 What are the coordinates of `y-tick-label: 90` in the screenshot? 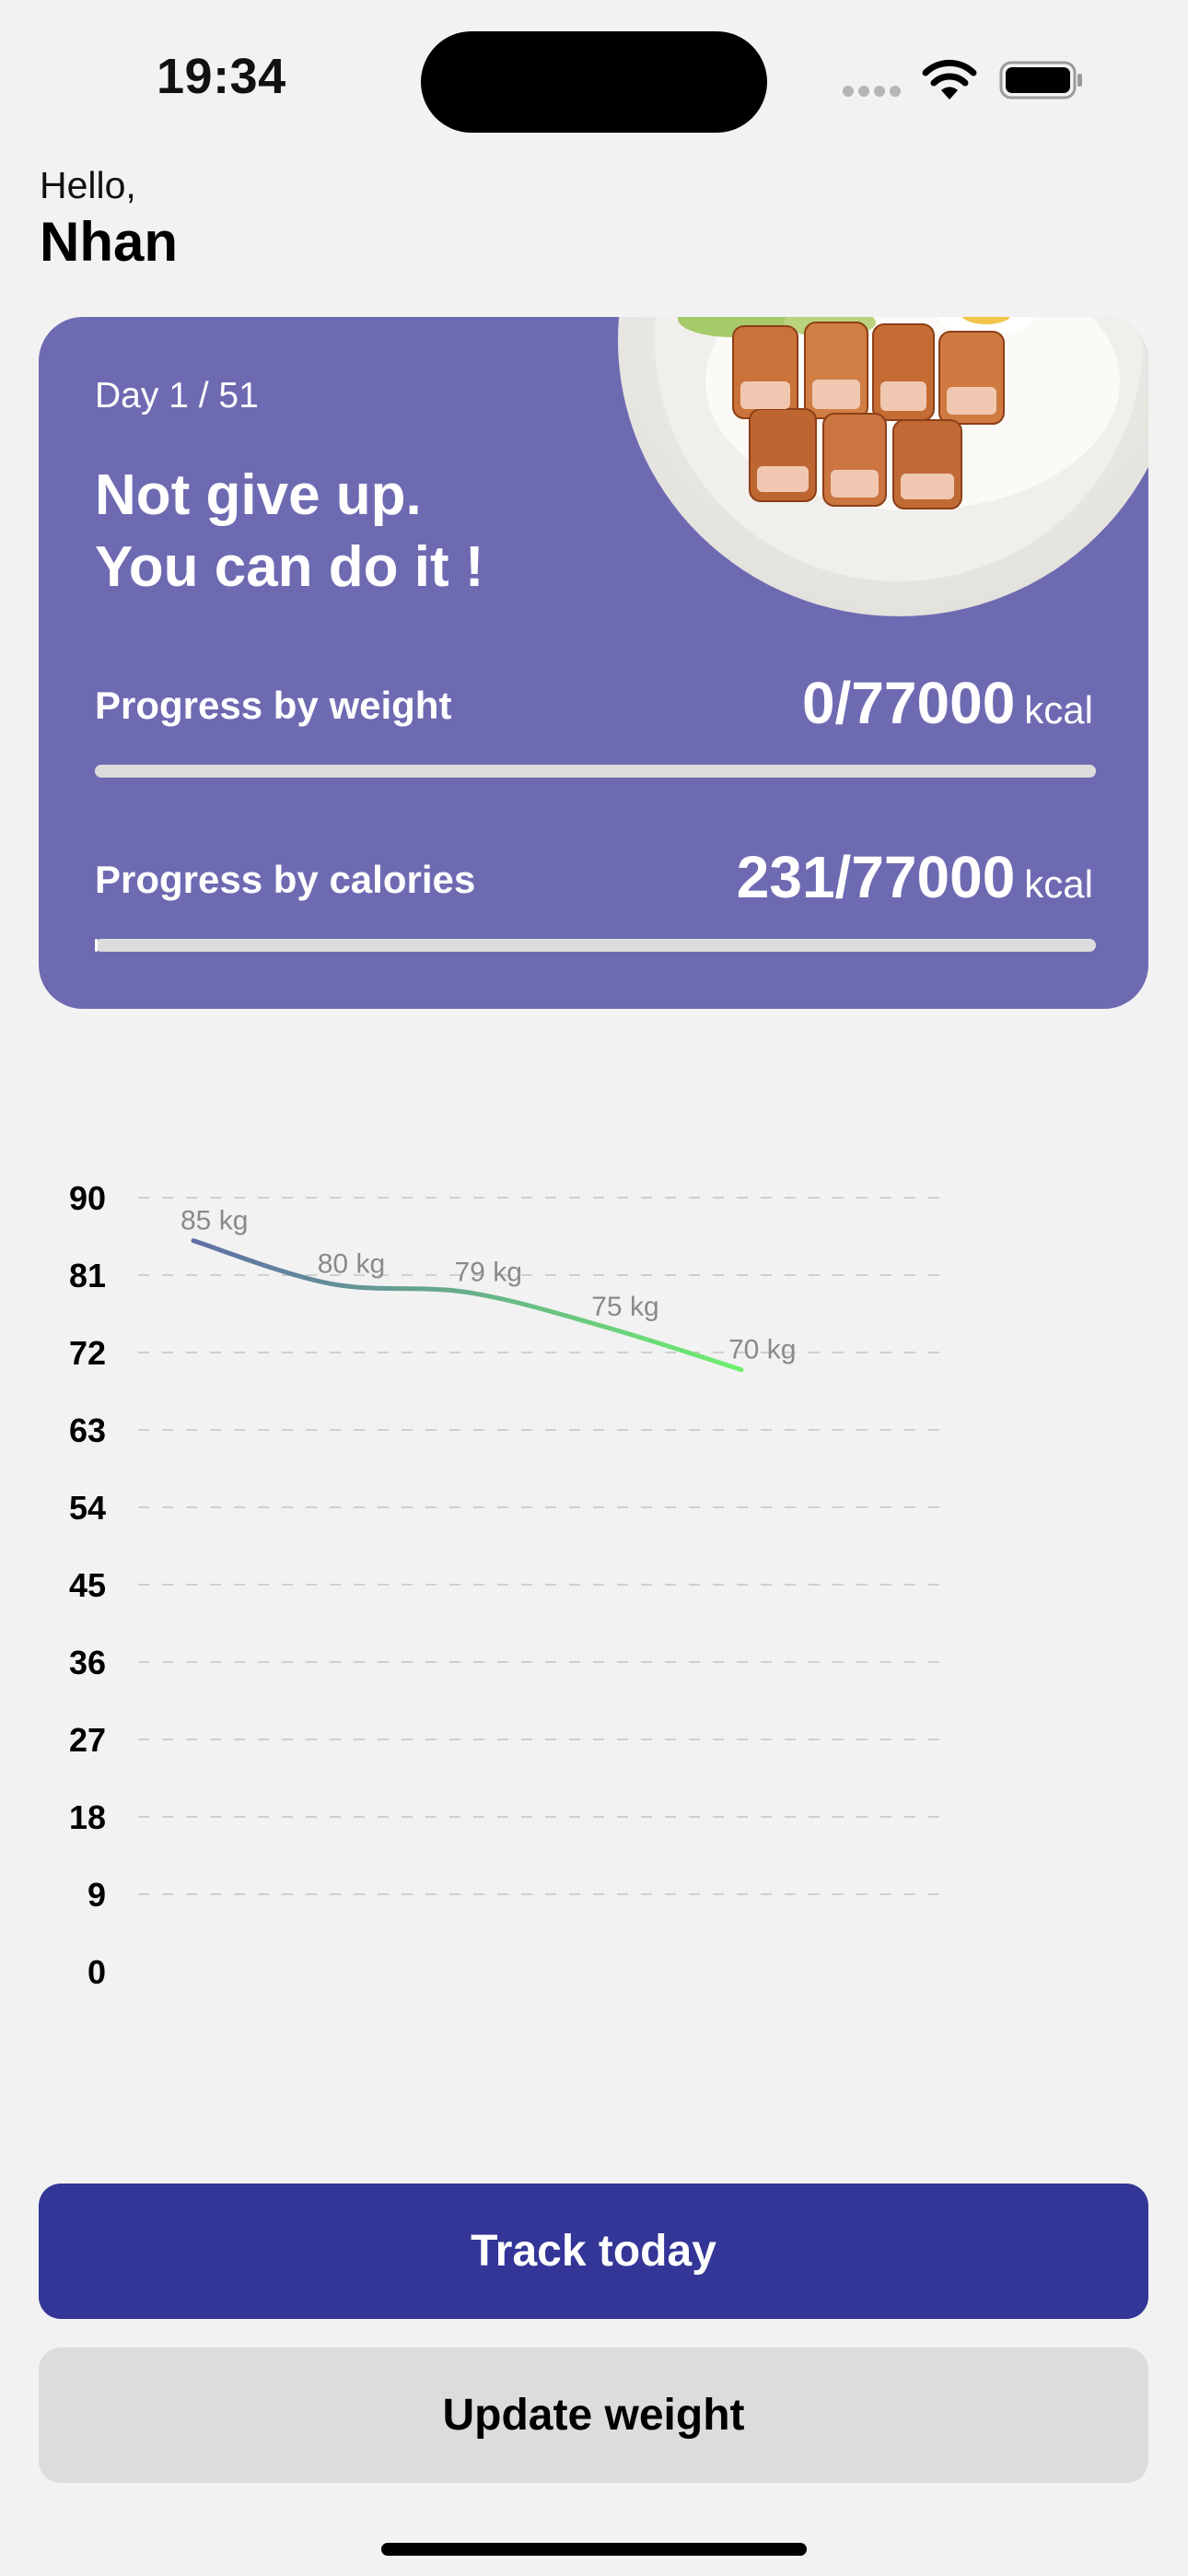 It's located at (87, 1198).